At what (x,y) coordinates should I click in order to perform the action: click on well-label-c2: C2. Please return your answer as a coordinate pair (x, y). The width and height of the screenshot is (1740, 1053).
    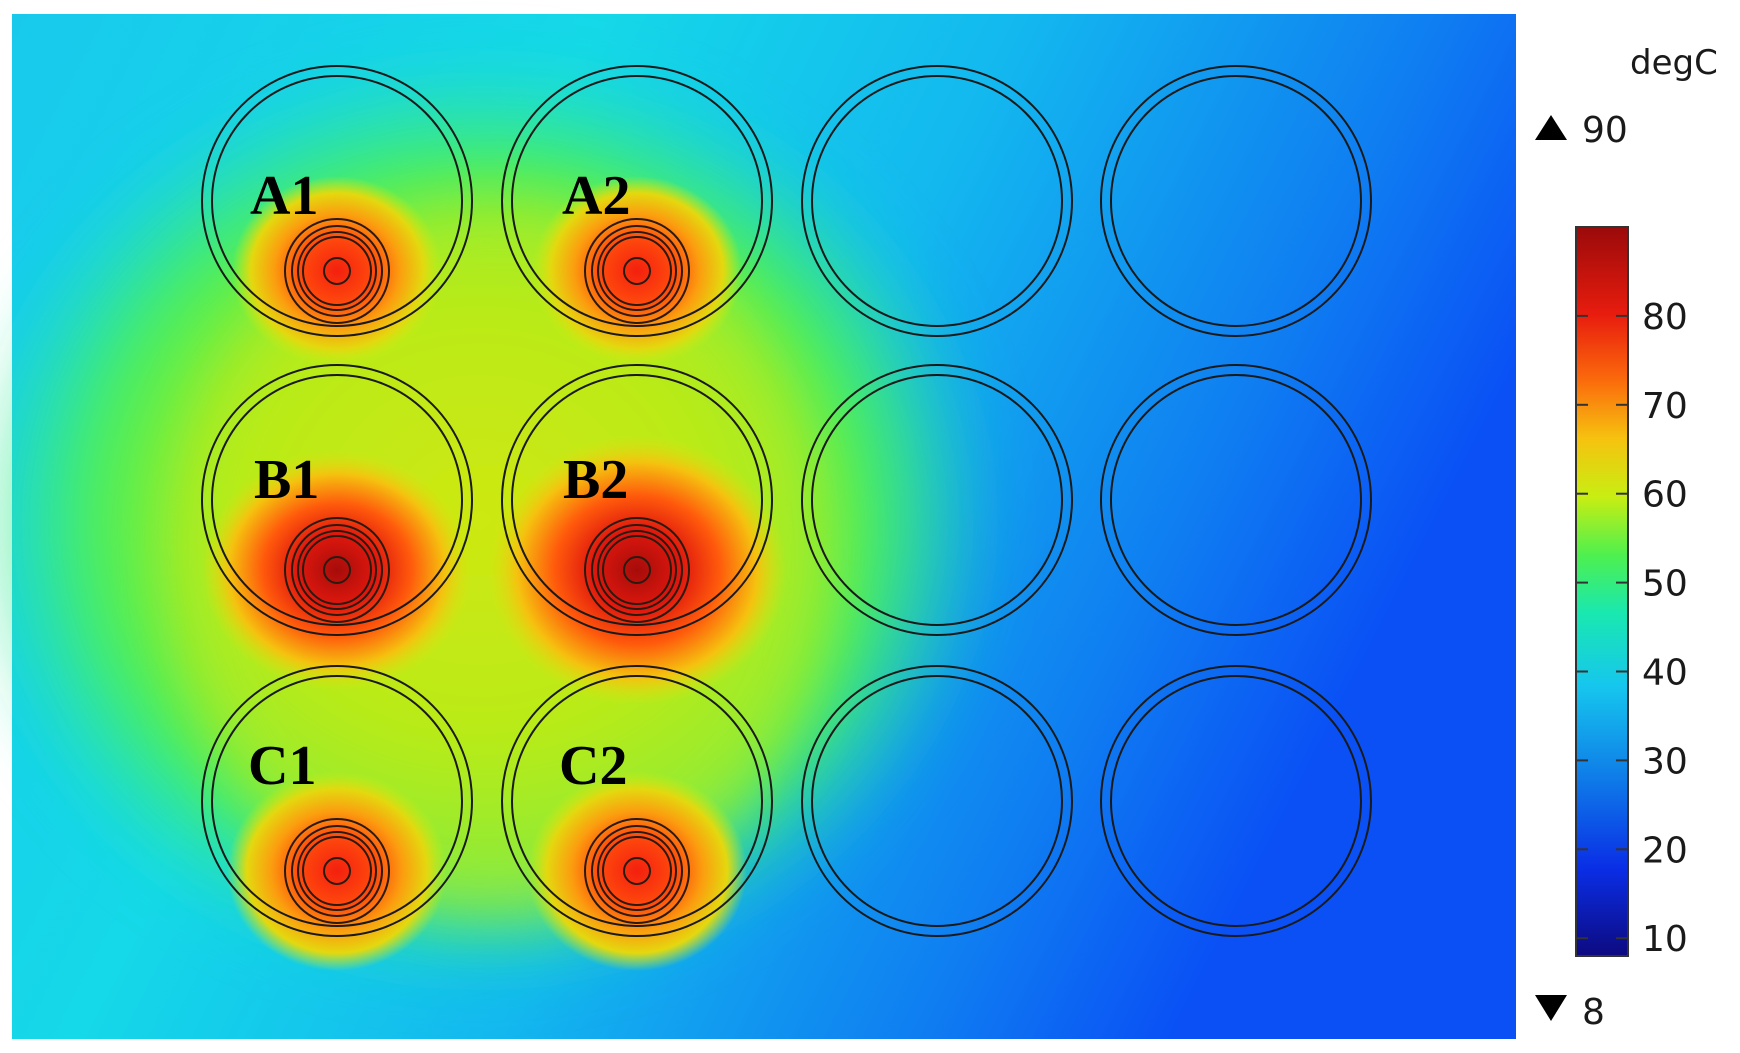
    Looking at the image, I should click on (593, 766).